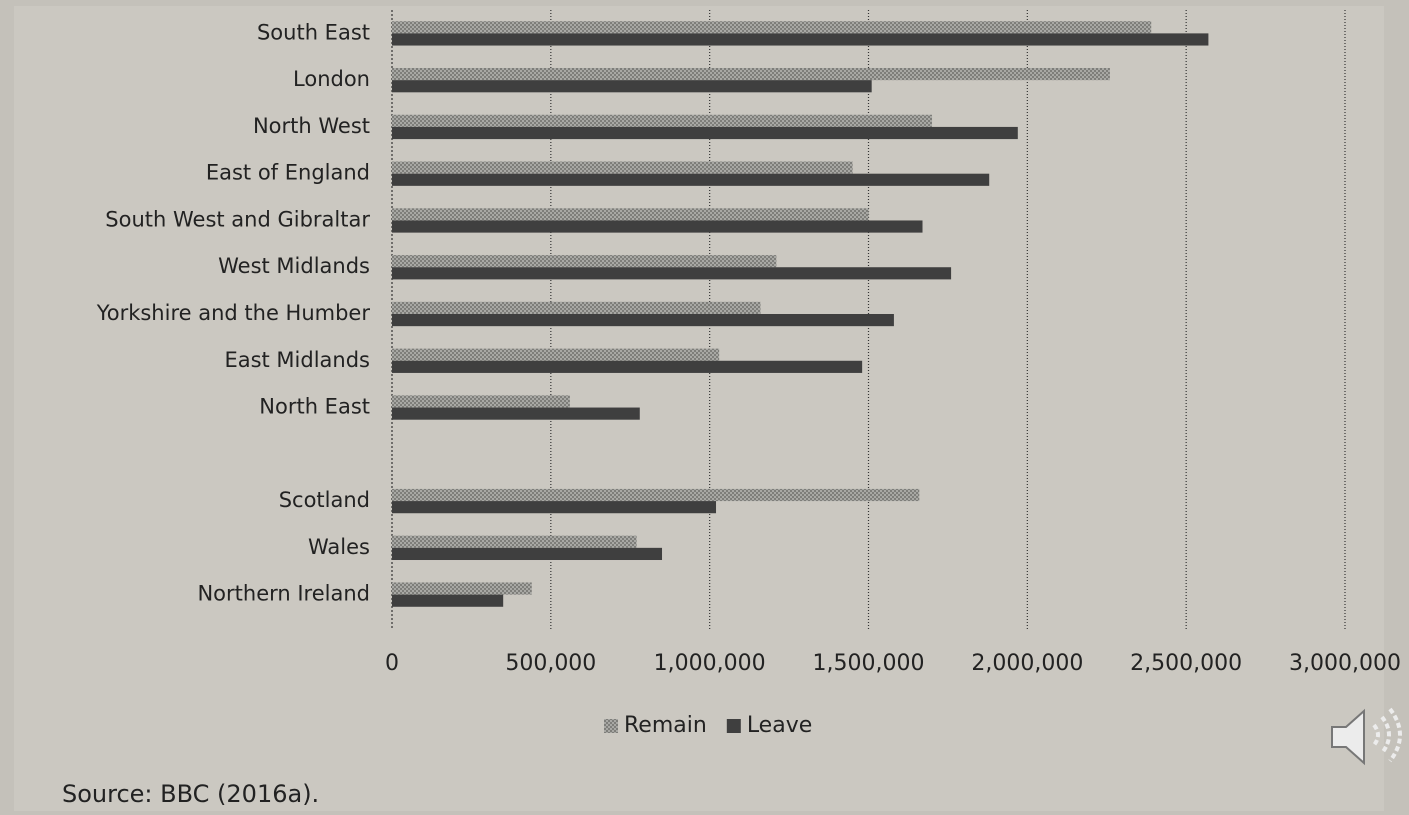 Image resolution: width=1409 pixels, height=815 pixels. I want to click on y-tick-label: East Midlands, so click(297, 360).